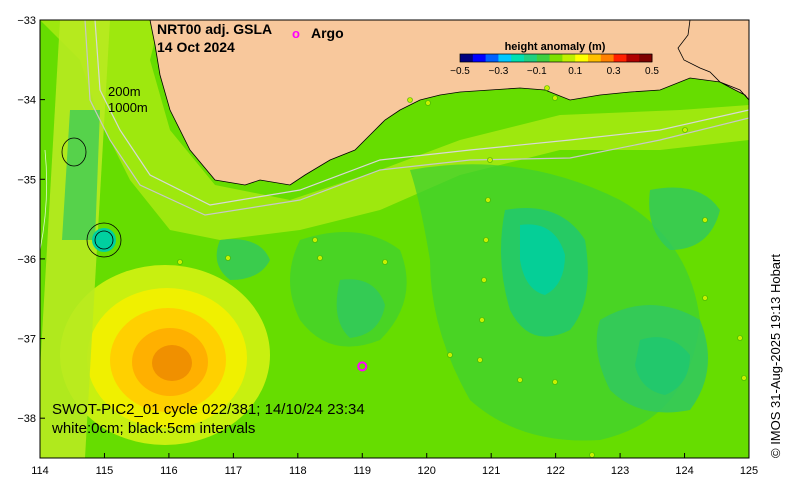 The image size is (791, 492). What do you see at coordinates (537, 71) in the screenshot?
I see `colorbar-tick-label: −0.1` at bounding box center [537, 71].